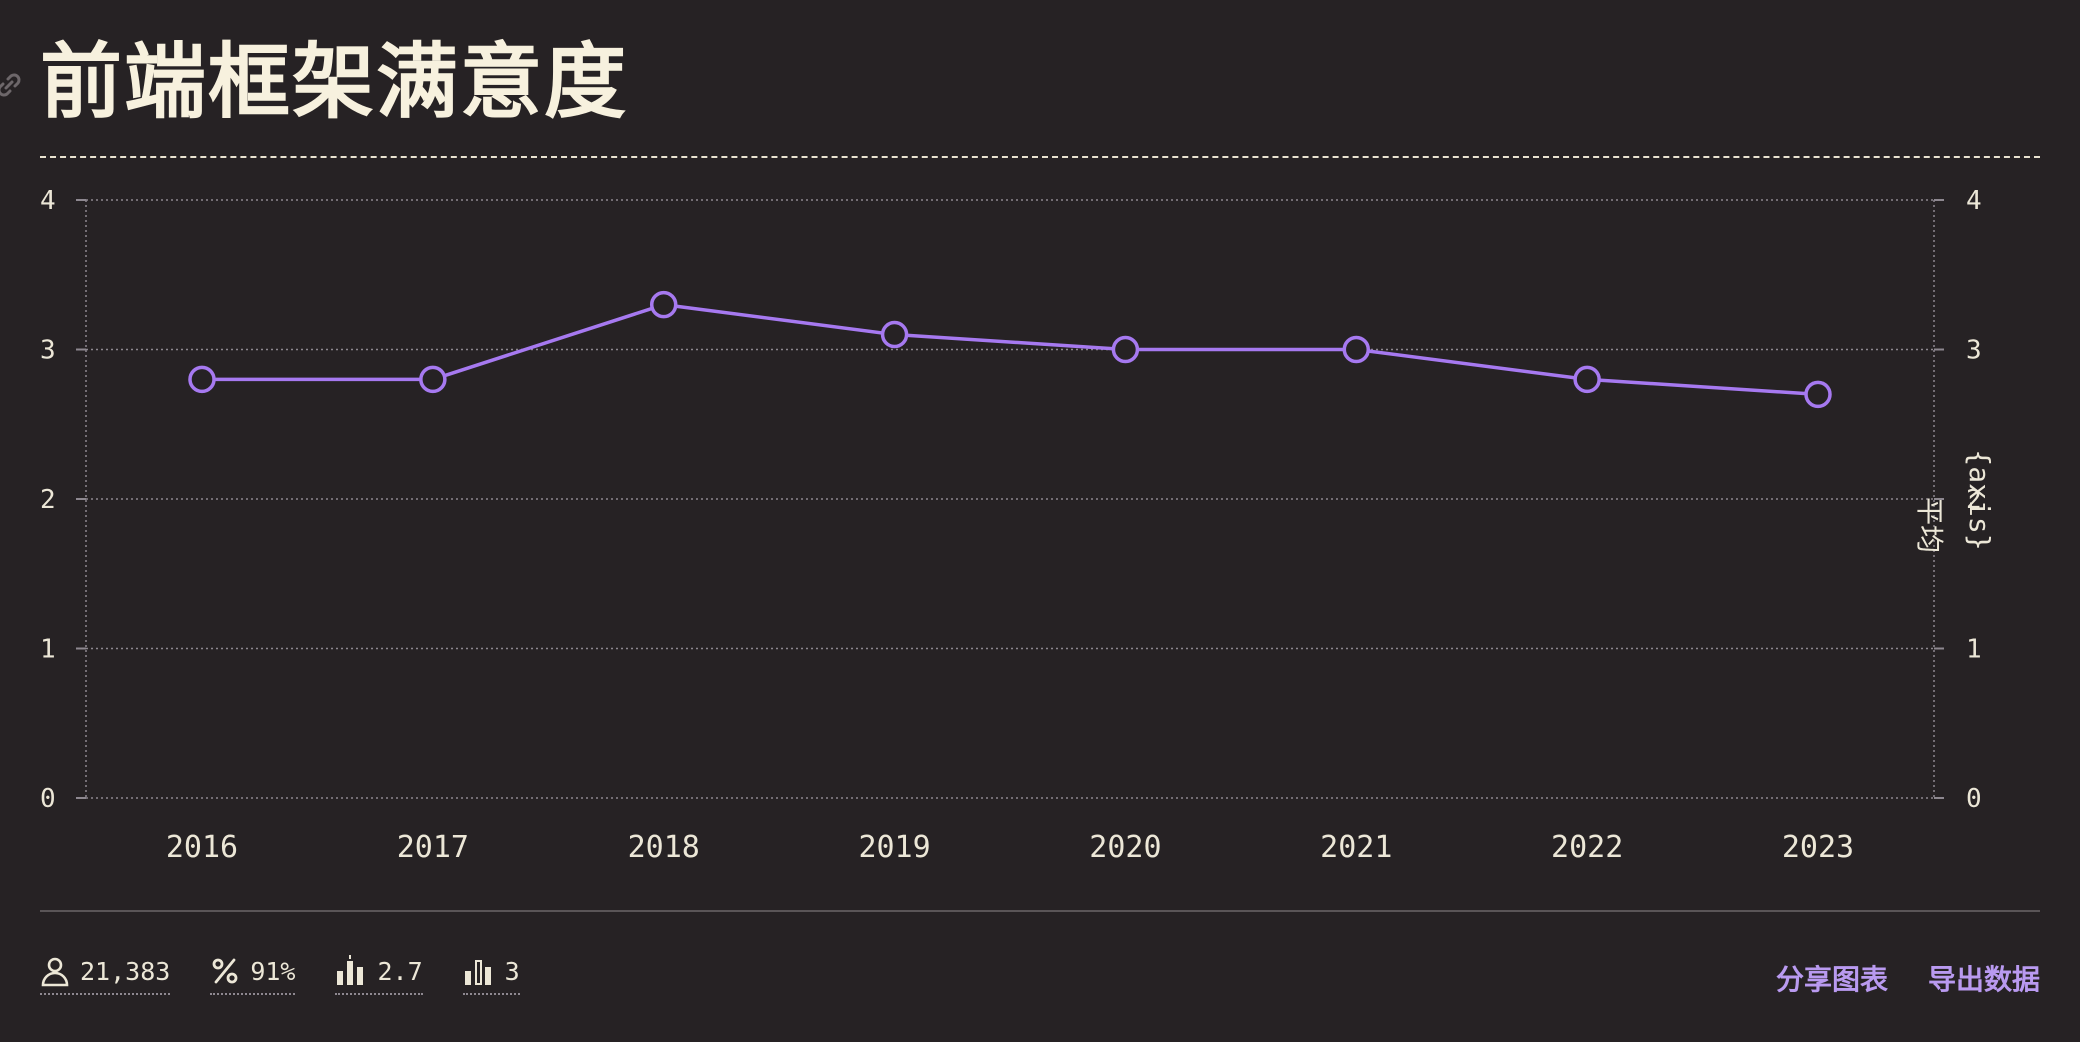  I want to click on x-tick-label: 2021, so click(1356, 847).